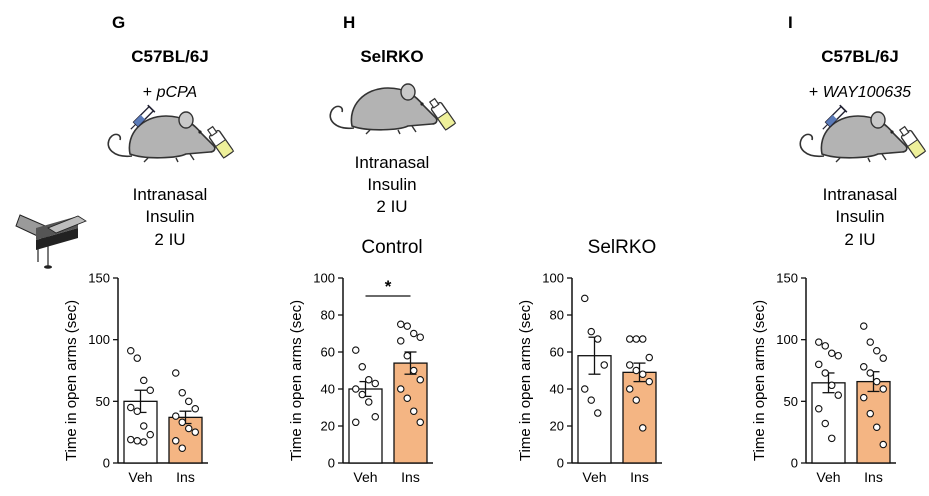 This screenshot has height=496, width=929. What do you see at coordinates (169, 56) in the screenshot?
I see `panel-g-strain: C57BL/6J` at bounding box center [169, 56].